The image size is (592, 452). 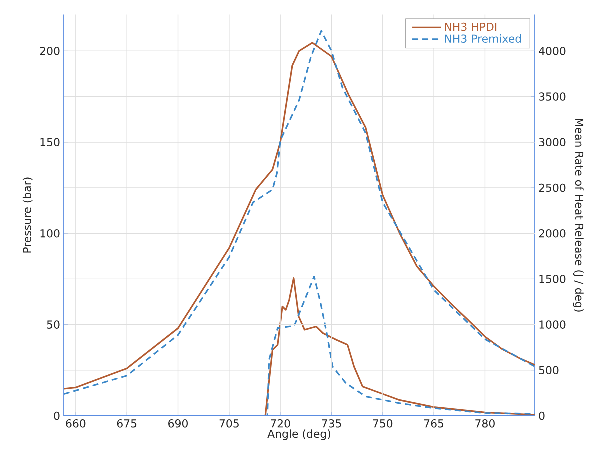 What do you see at coordinates (578, 215) in the screenshot?
I see `y2-axis-title: Mean Rate of Heat Release (J / deg)` at bounding box center [578, 215].